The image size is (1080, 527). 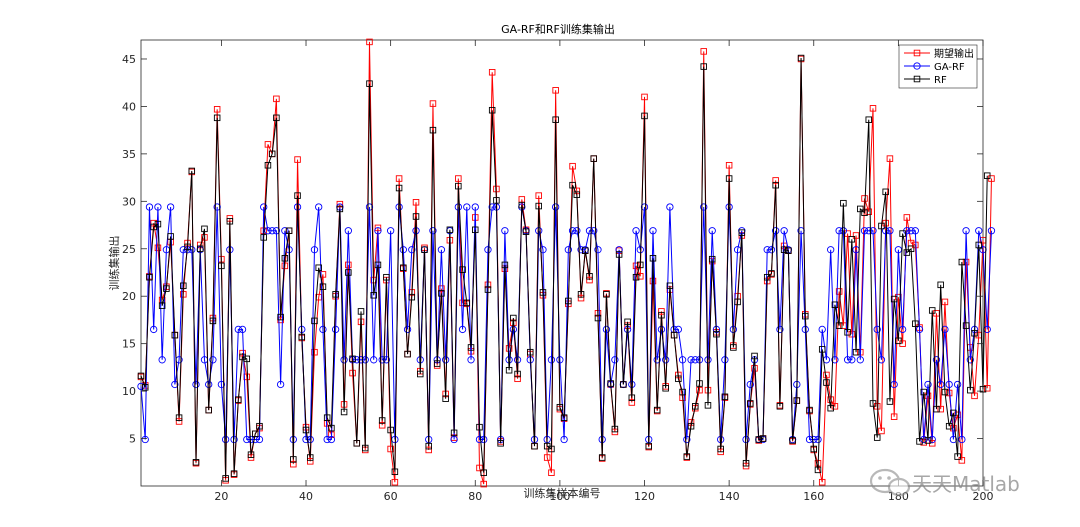 I want to click on legend-entry: GA-RF, so click(x=934, y=67).